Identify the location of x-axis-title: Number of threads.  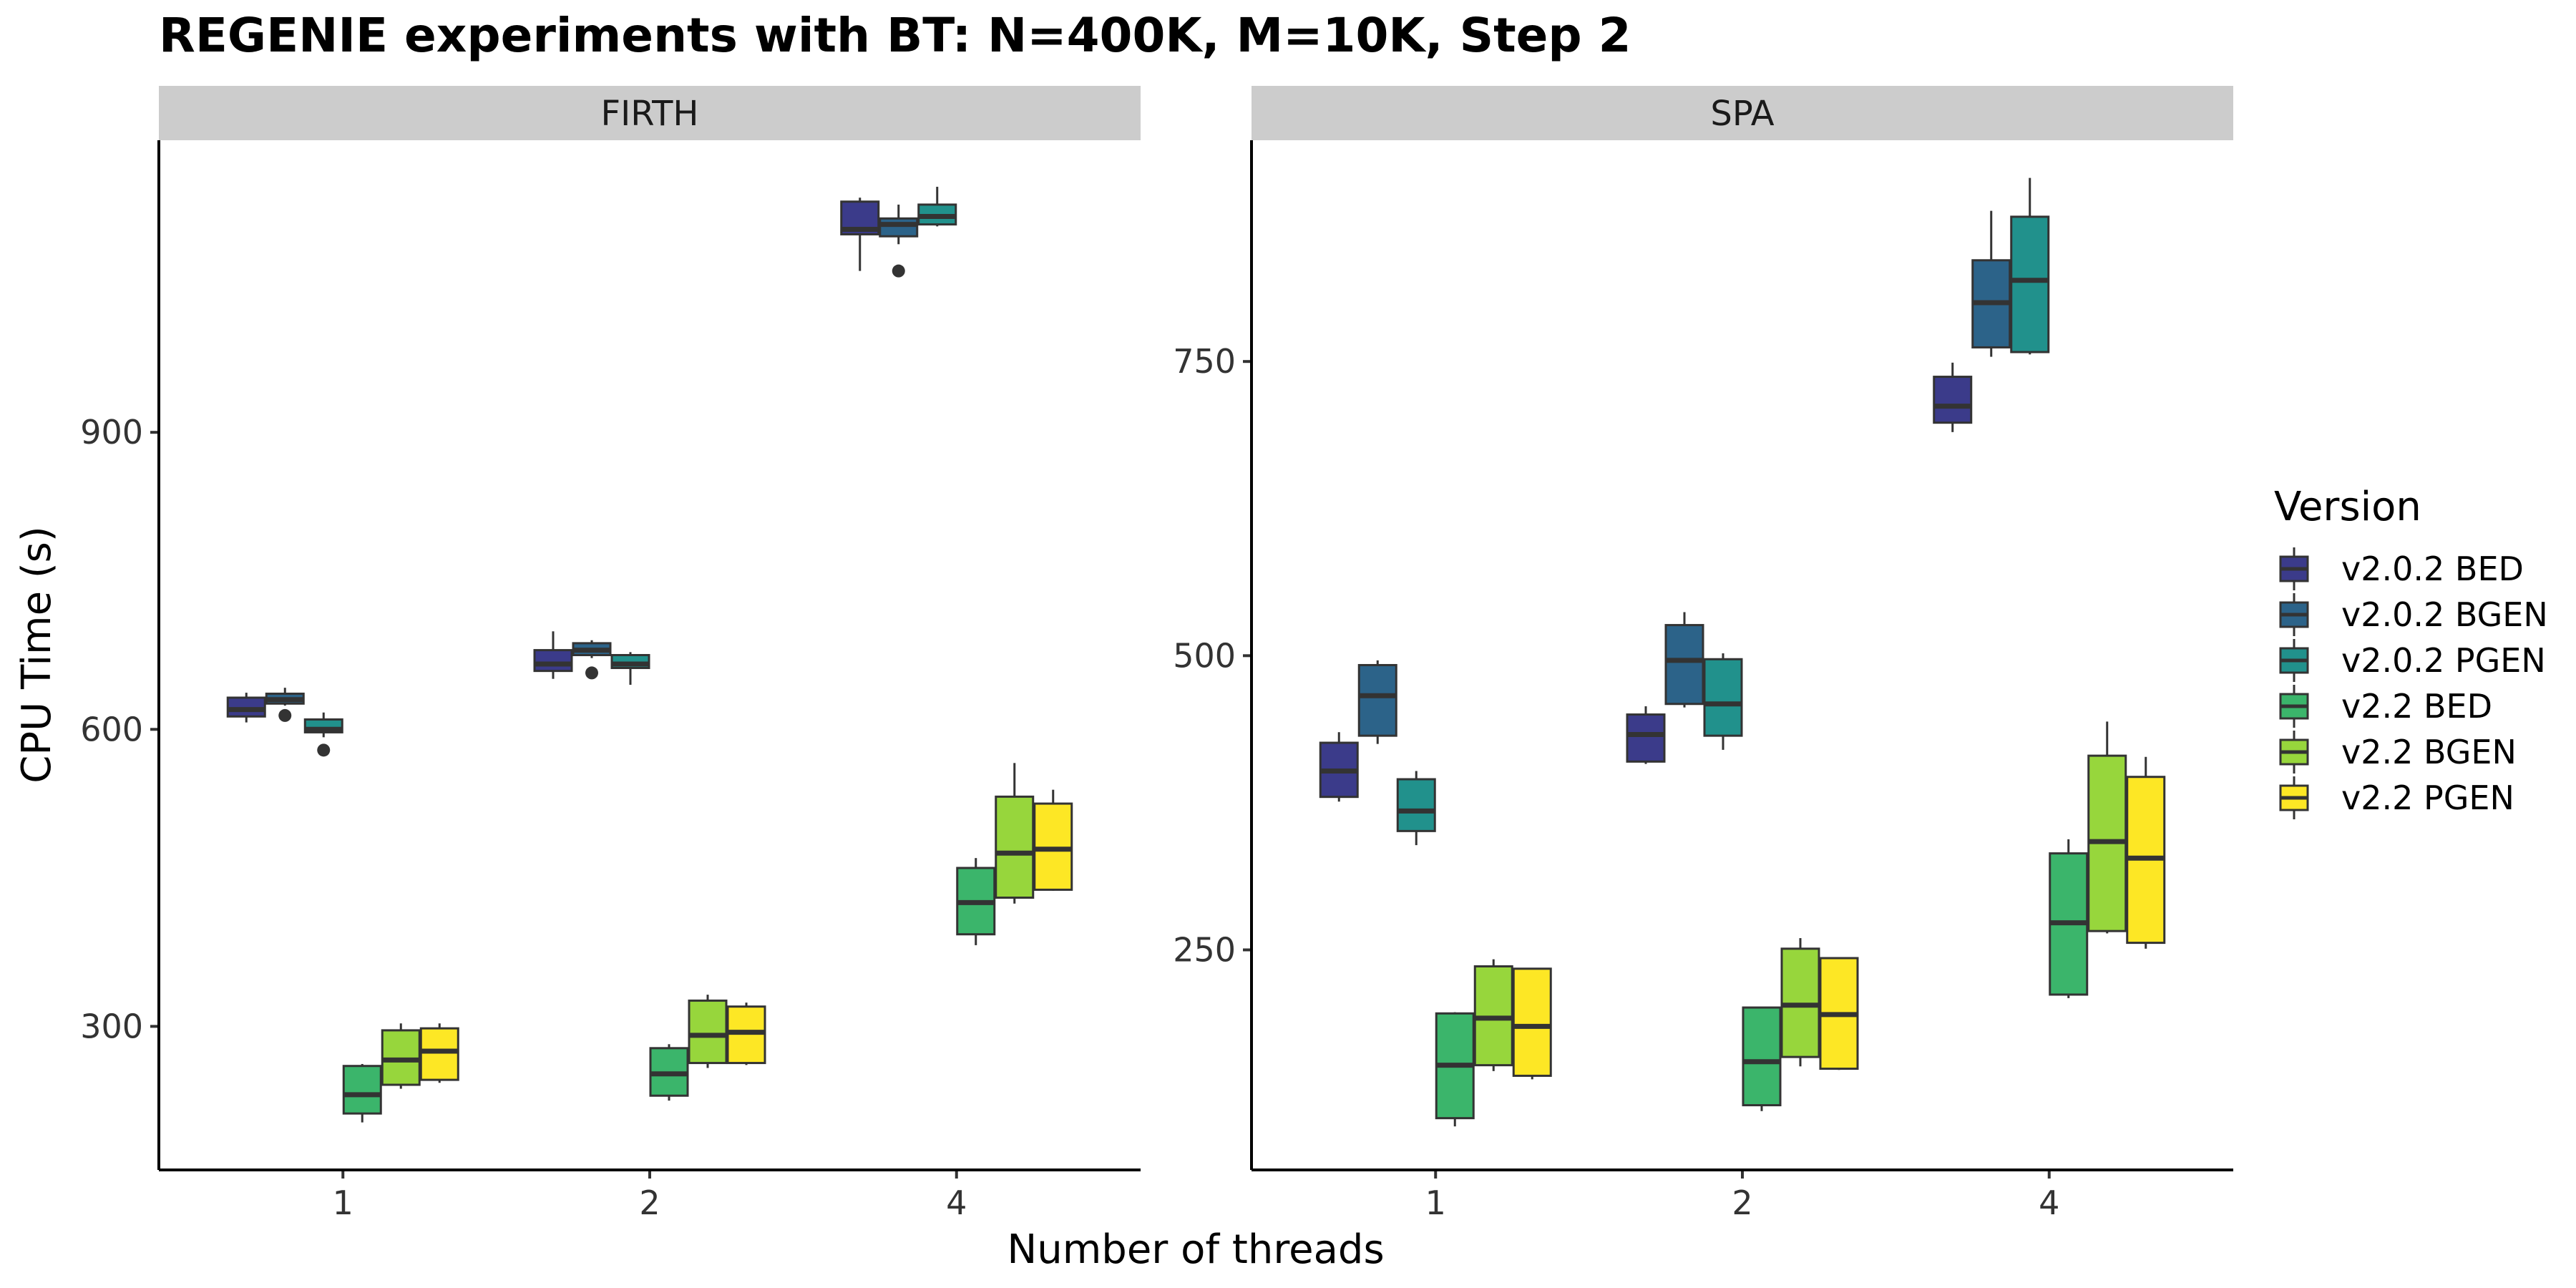
(1195, 1249).